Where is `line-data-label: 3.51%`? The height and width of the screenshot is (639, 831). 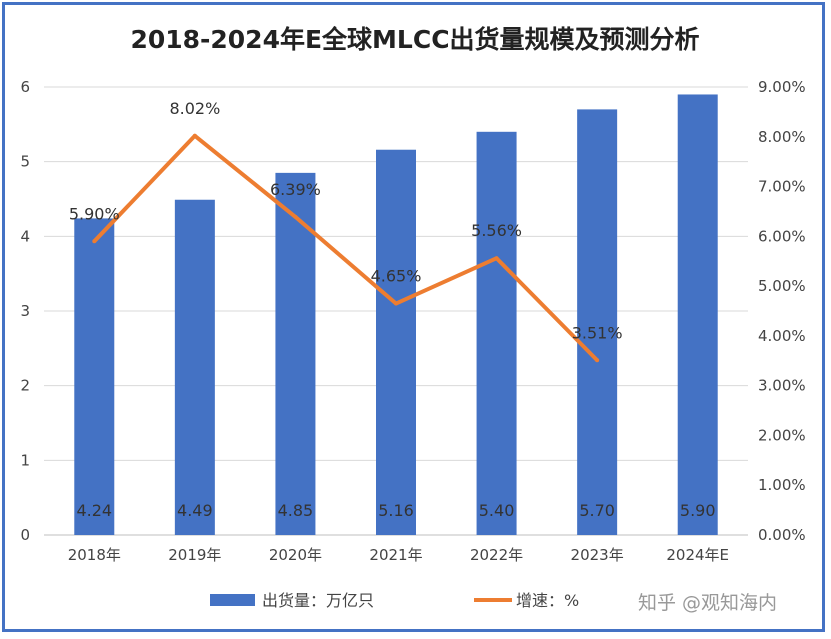
line-data-label: 3.51% is located at coordinates (597, 332).